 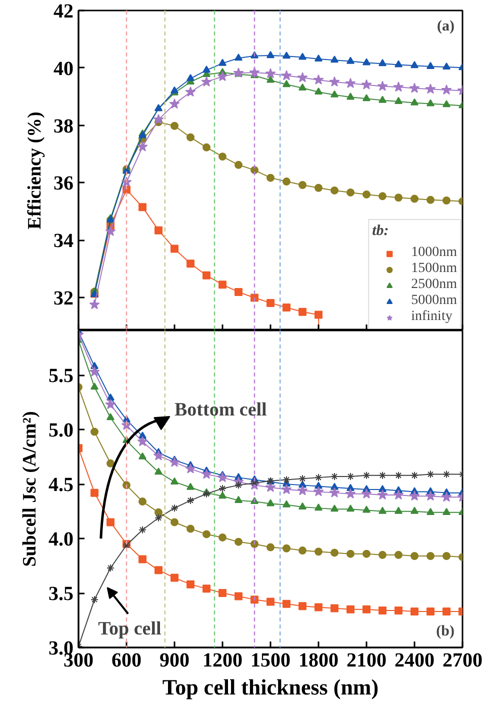 What do you see at coordinates (64, 183) in the screenshot?
I see `y-tick-label: 36` at bounding box center [64, 183].